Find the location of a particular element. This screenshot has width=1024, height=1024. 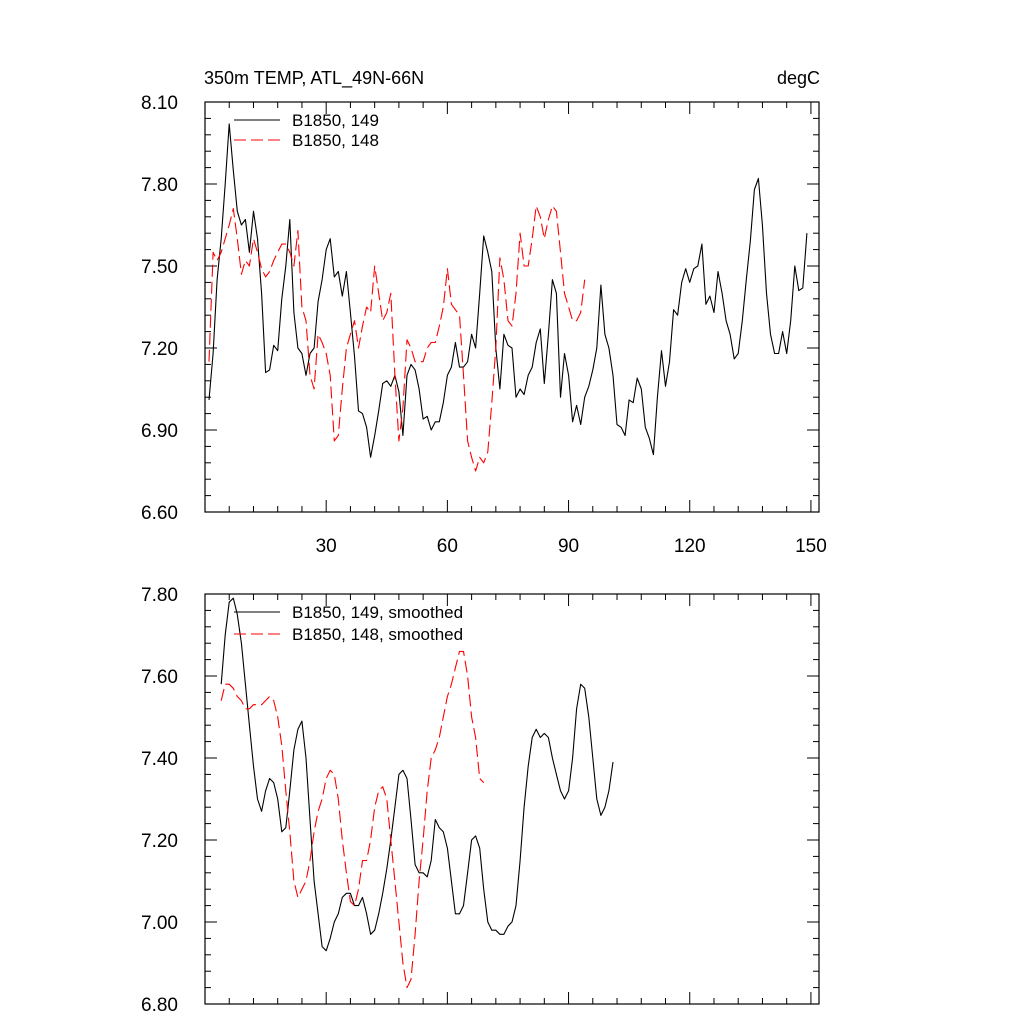

bottom-chart-series is located at coordinates (417, 793).